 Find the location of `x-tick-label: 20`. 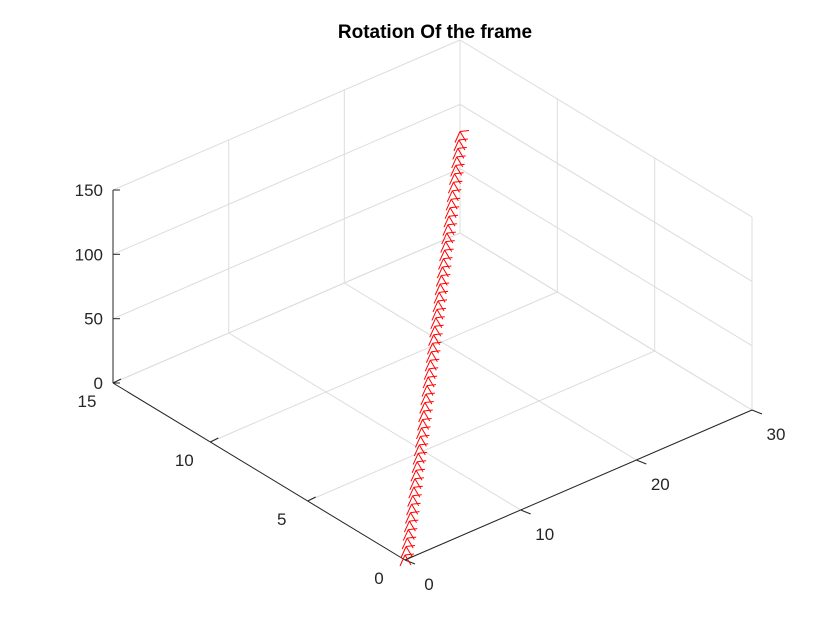

x-tick-label: 20 is located at coordinates (660, 484).